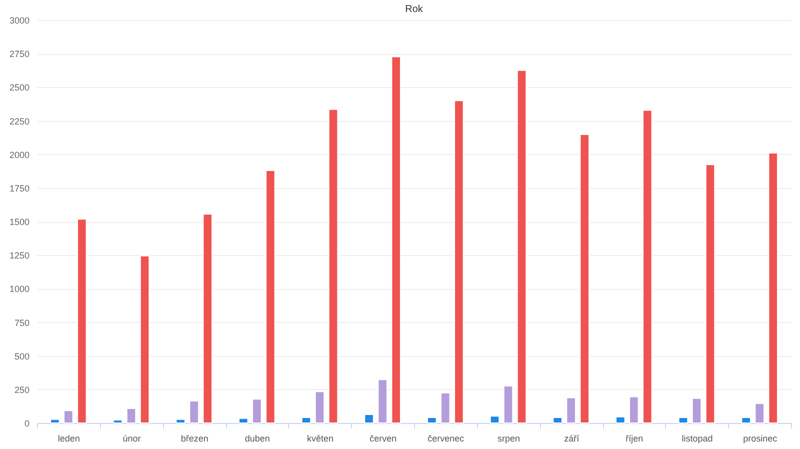 The width and height of the screenshot is (800, 449). I want to click on y-tick-label: 1000, so click(19, 289).